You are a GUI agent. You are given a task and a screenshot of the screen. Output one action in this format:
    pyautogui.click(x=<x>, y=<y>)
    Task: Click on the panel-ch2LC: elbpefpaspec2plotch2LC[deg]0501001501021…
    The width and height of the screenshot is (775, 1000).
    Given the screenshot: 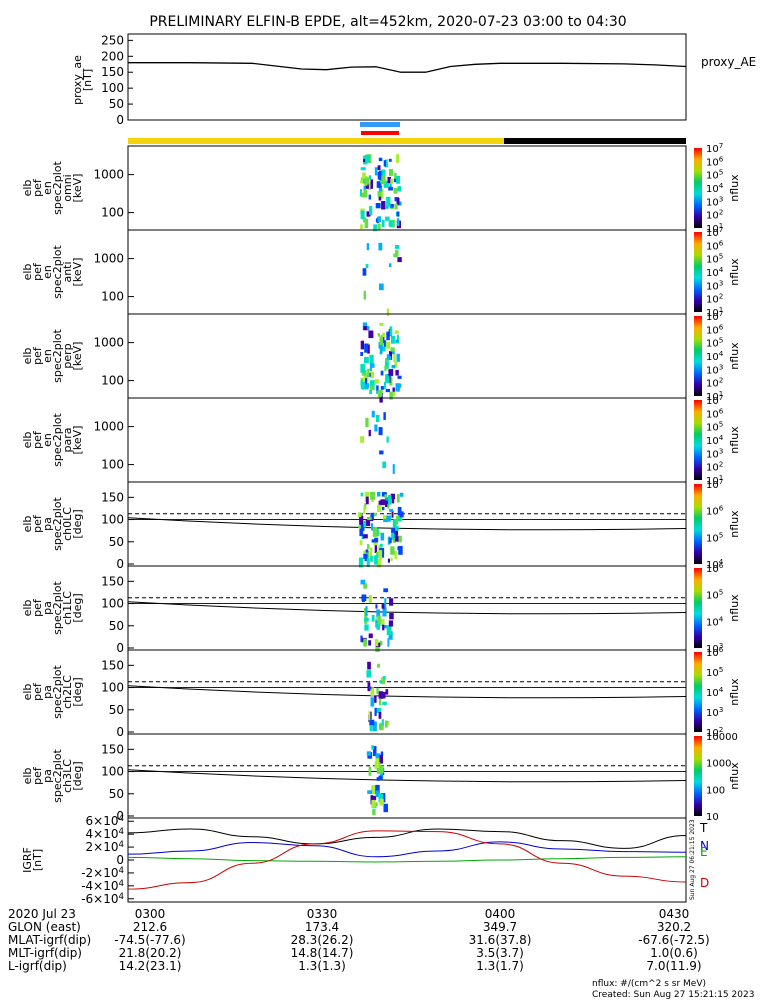 What is the action you would take?
    pyautogui.click(x=381, y=692)
    